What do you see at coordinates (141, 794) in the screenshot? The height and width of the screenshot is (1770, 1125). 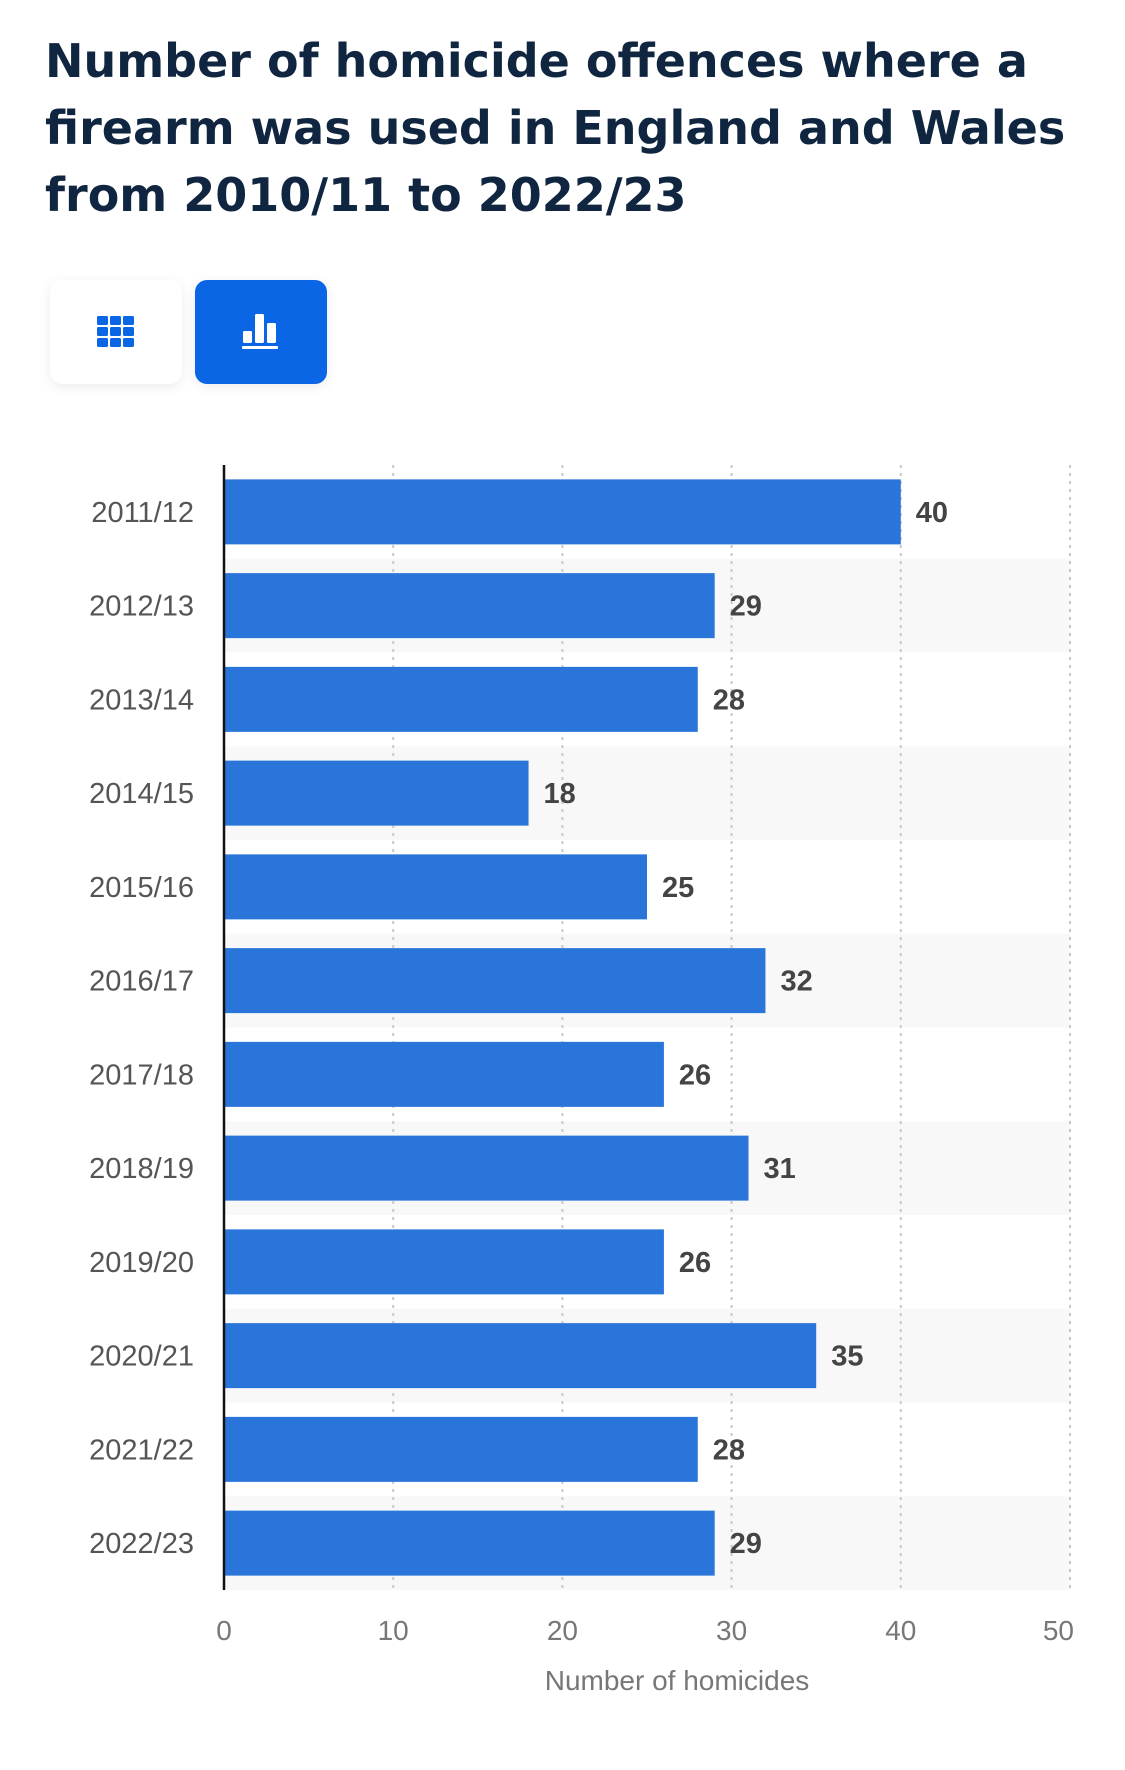 I see `y-category-label: 2014/15` at bounding box center [141, 794].